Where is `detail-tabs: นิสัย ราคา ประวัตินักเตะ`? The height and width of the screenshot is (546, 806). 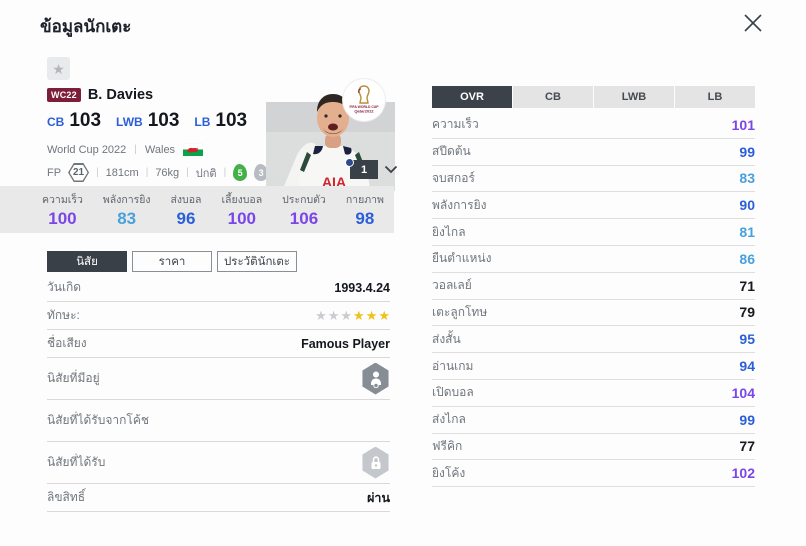 detail-tabs: นิสัย ราคา ประวัตินักเตะ is located at coordinates (172, 261).